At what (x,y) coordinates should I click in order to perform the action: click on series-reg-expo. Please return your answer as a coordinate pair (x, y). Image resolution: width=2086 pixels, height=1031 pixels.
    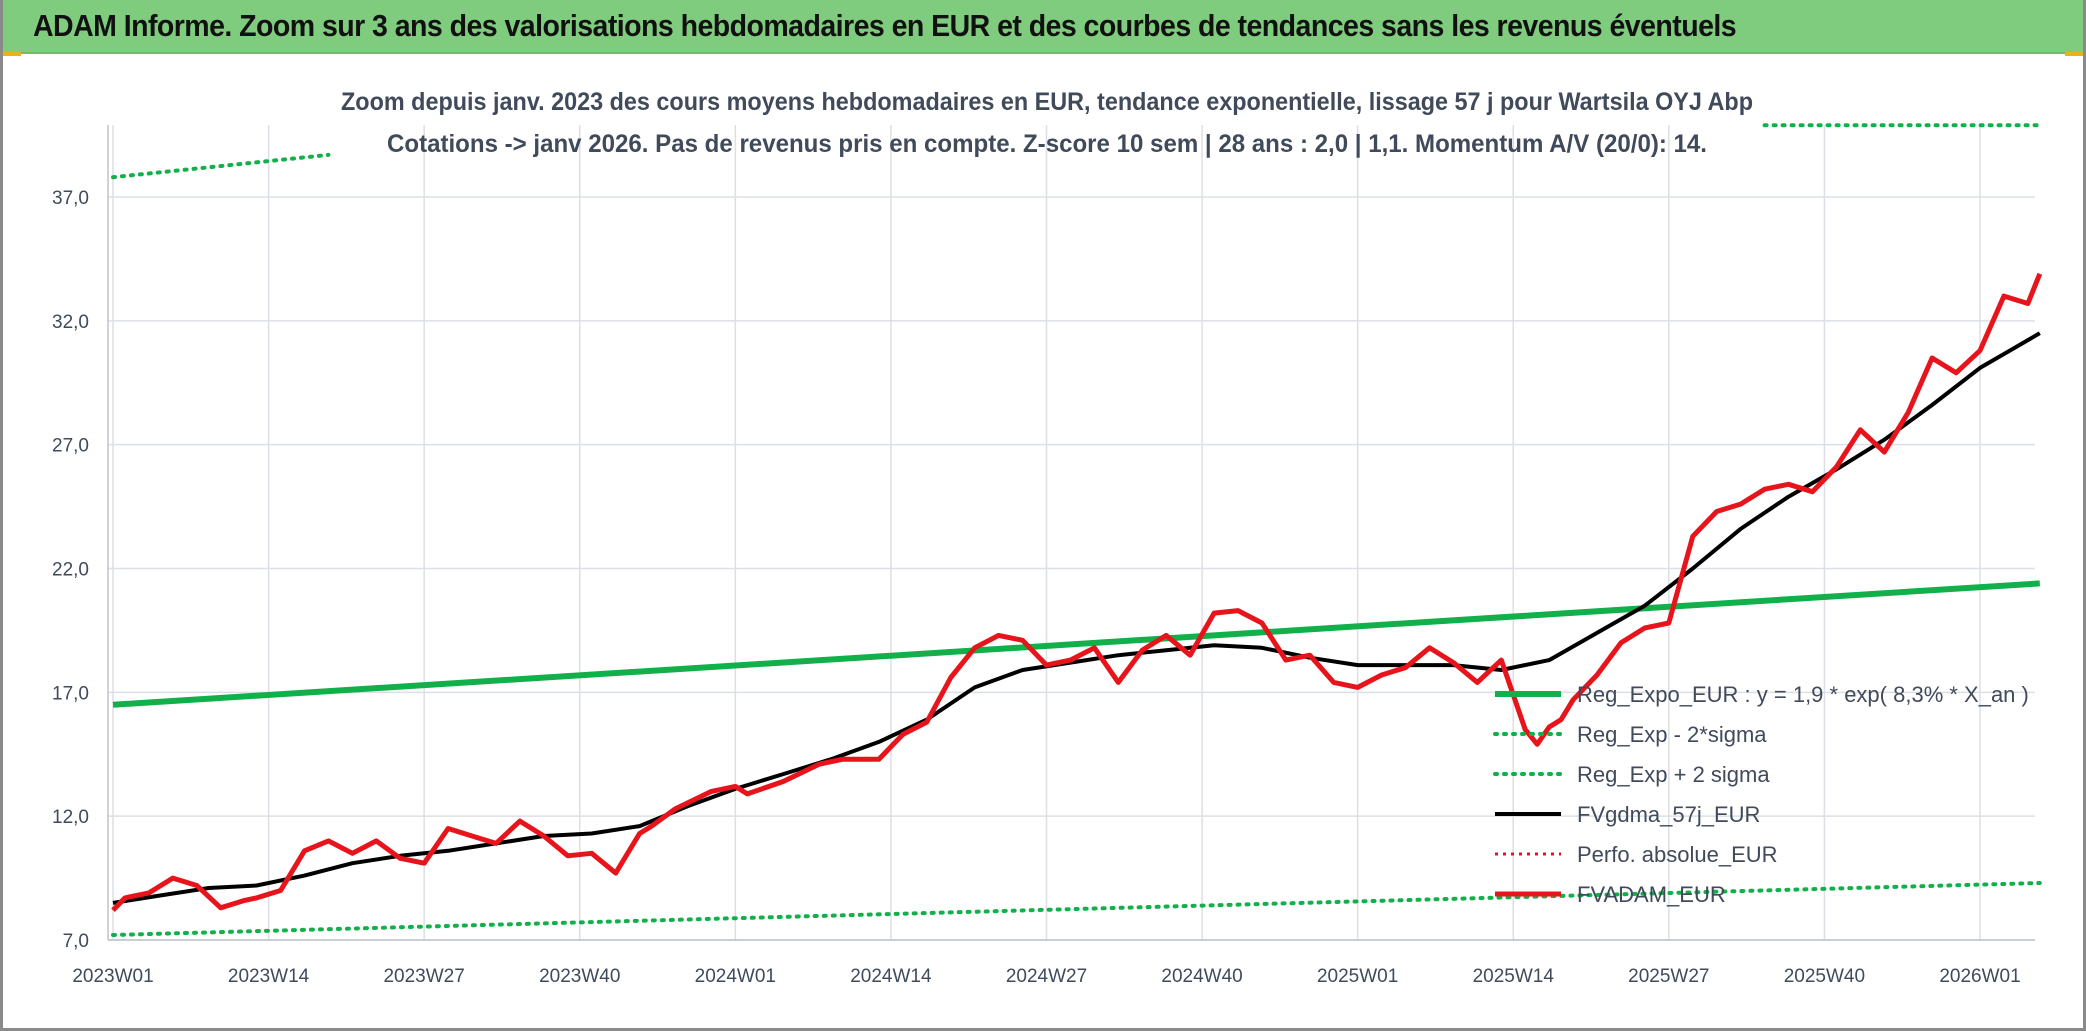
    Looking at the image, I should click on (1076, 644).